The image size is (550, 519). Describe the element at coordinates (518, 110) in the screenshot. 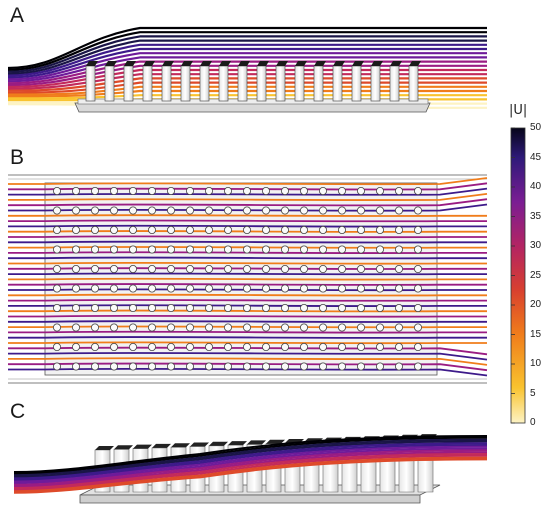

I see `colorbar-title: |U|` at that location.